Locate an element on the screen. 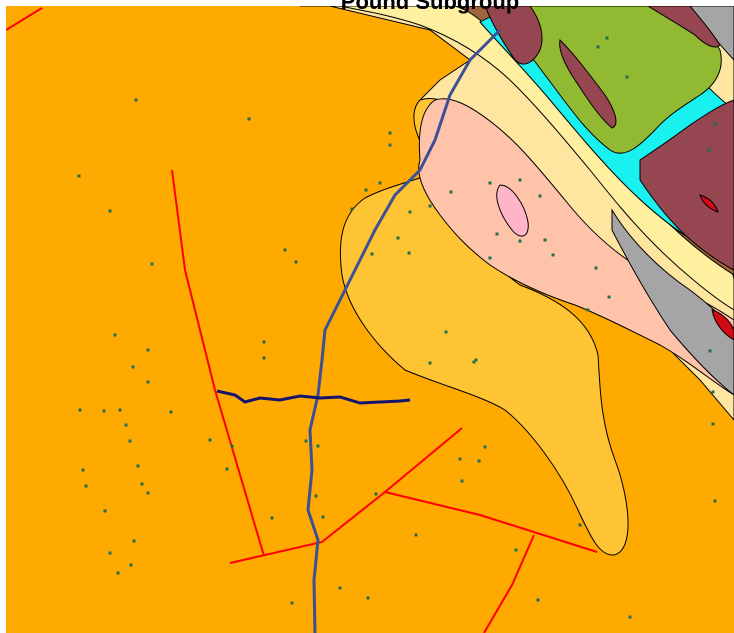  maroon-map-unit is located at coordinates (513, 35).